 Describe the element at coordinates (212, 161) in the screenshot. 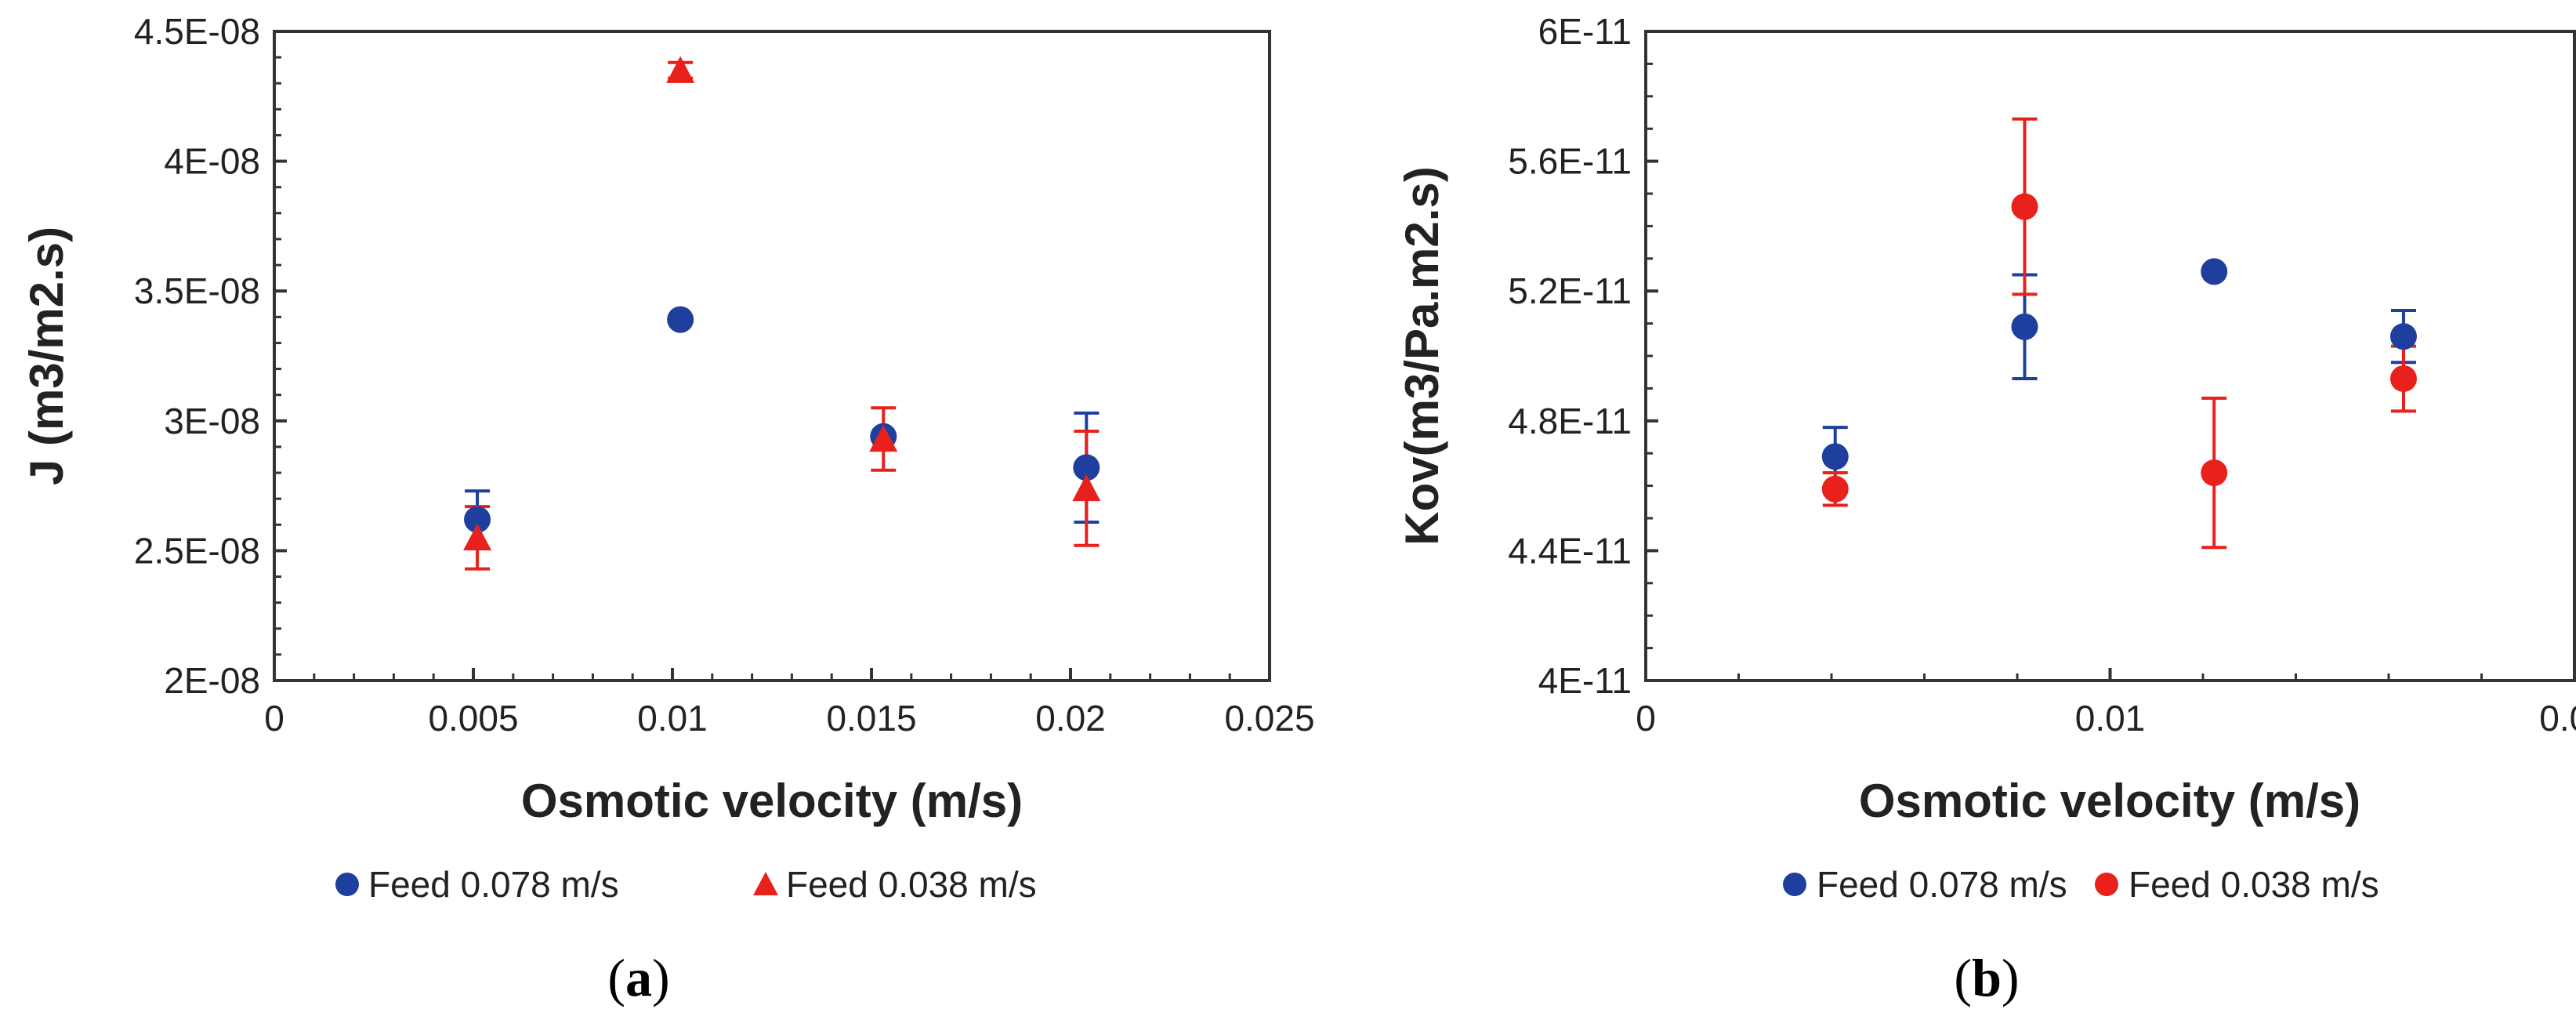

I see `y-tick-label: 4E-08` at that location.